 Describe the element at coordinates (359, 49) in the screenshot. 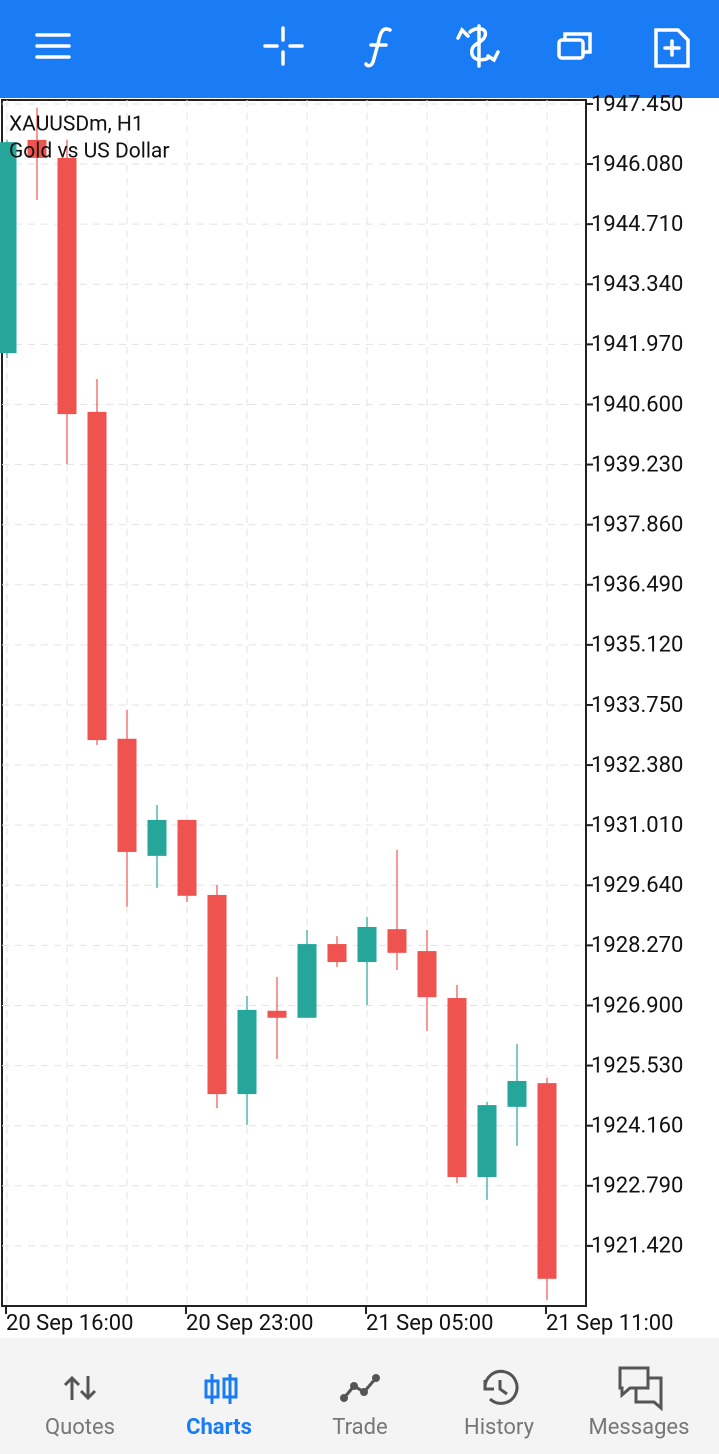

I see `toolbar` at that location.